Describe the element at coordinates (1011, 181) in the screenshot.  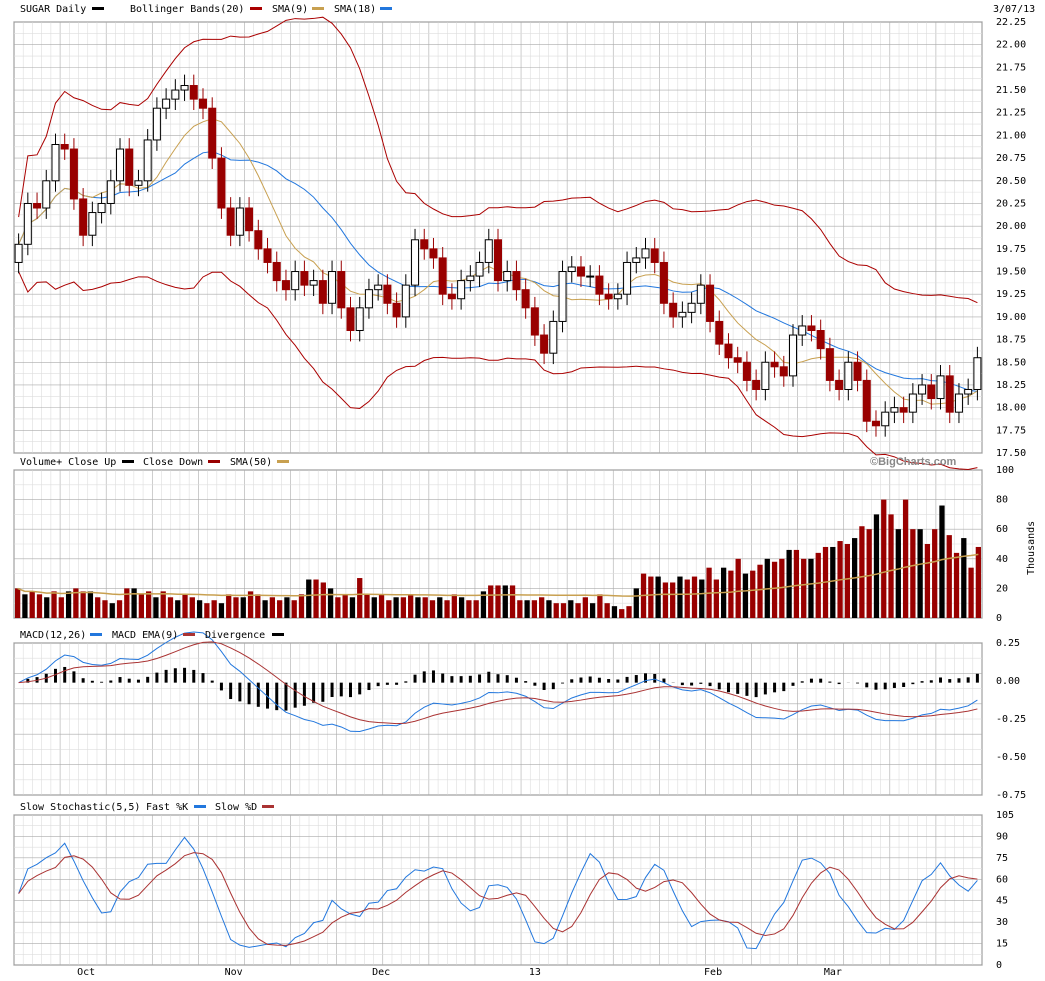
I see `y-tick-label: 20.50` at that location.